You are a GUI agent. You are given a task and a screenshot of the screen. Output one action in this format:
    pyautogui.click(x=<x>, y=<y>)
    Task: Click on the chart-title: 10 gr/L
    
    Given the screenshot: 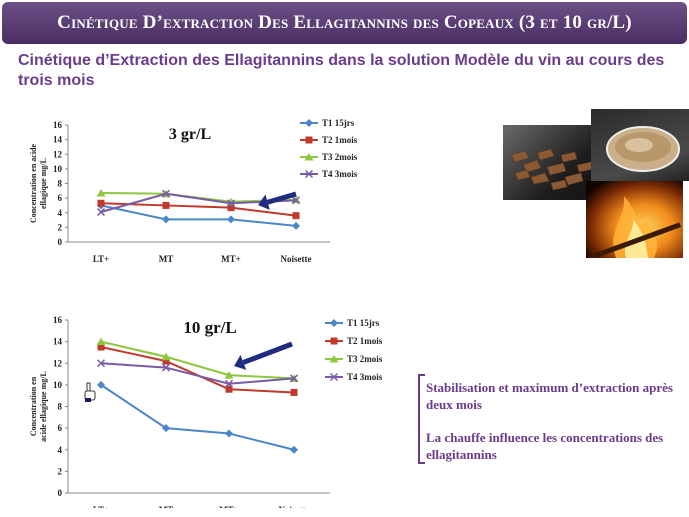 What is the action you would take?
    pyautogui.click(x=209, y=327)
    